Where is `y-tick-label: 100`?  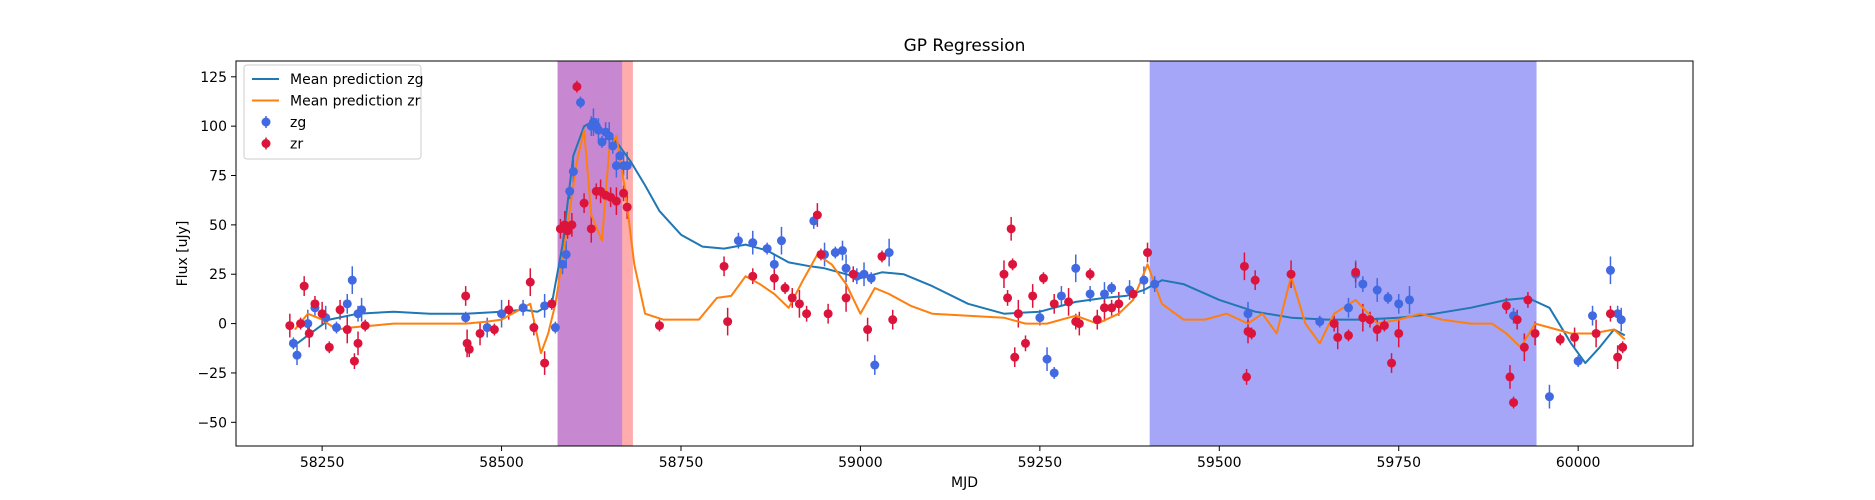
y-tick-label: 100 is located at coordinates (213, 127).